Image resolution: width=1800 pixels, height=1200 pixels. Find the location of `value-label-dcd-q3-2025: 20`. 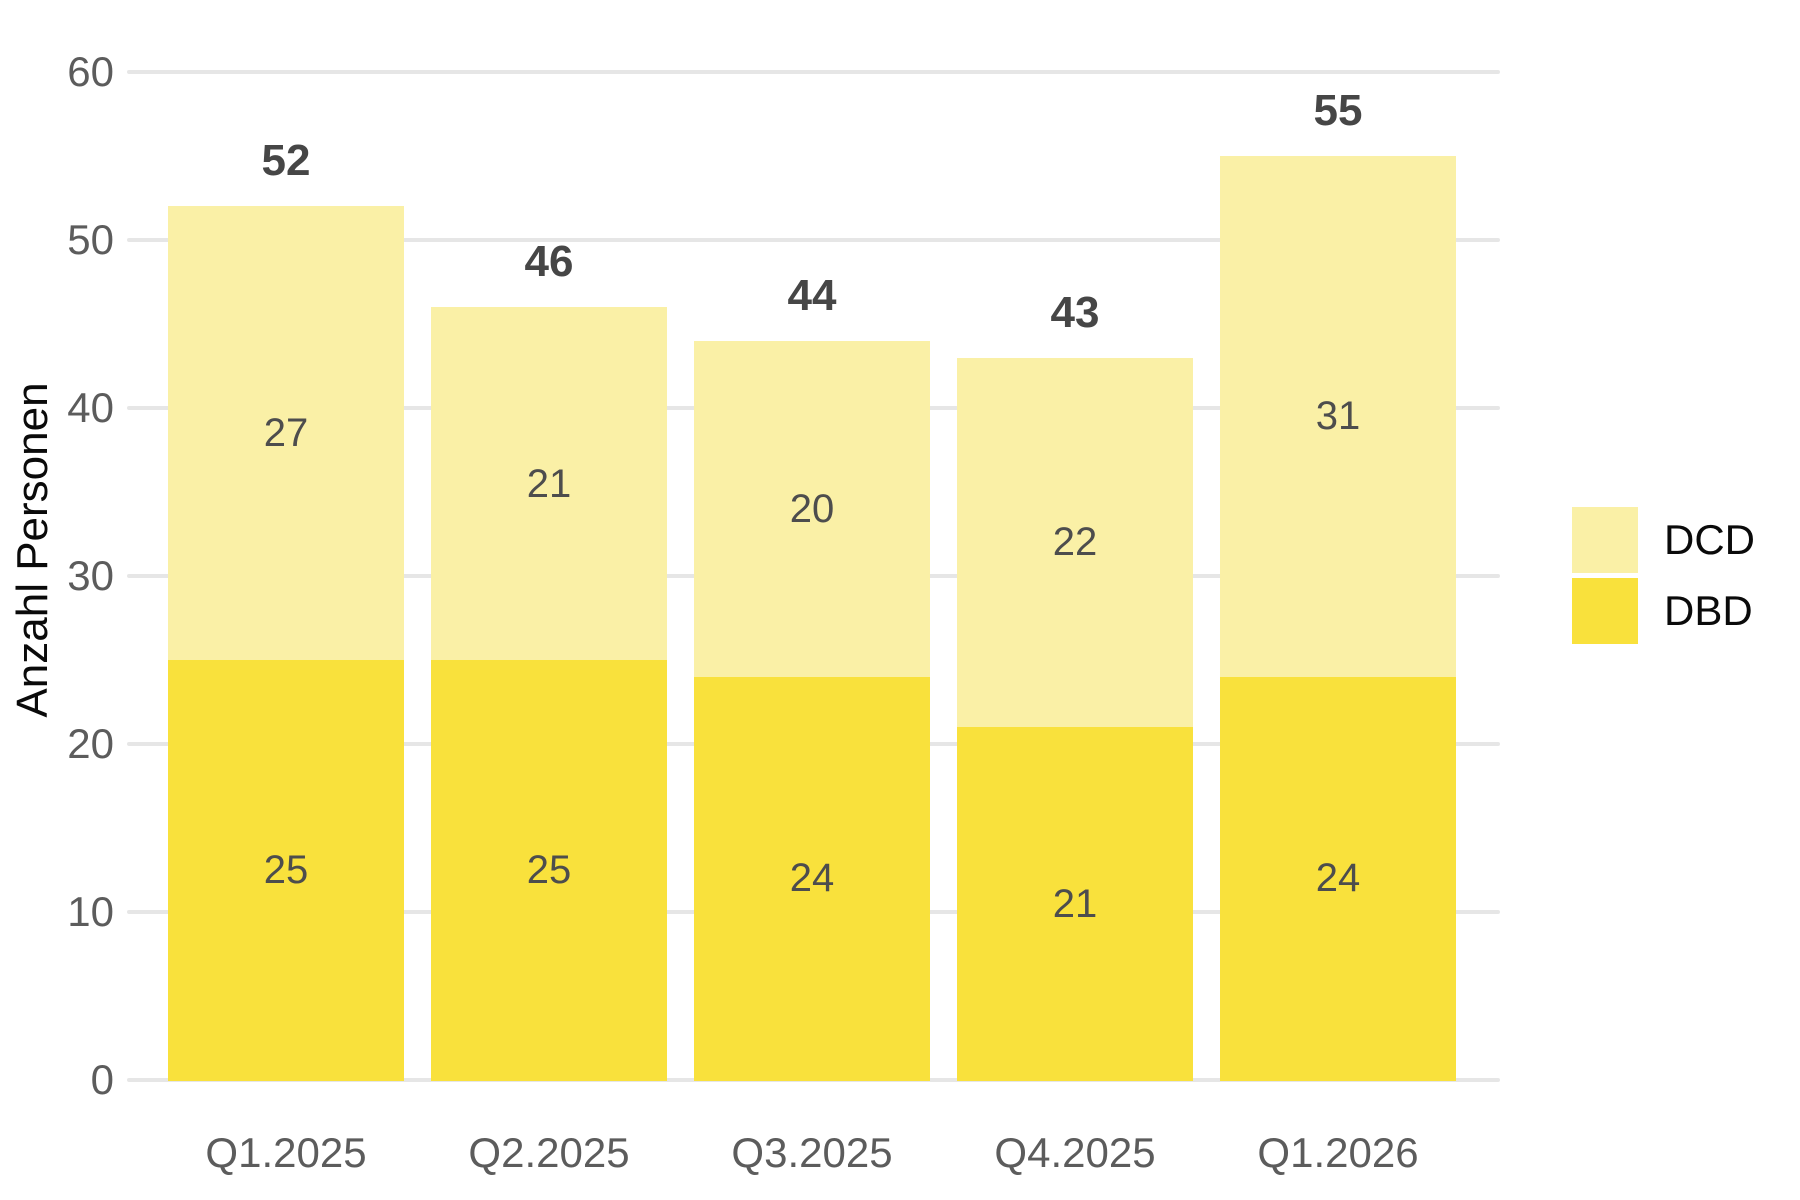

value-label-dcd-q3-2025: 20 is located at coordinates (812, 508).